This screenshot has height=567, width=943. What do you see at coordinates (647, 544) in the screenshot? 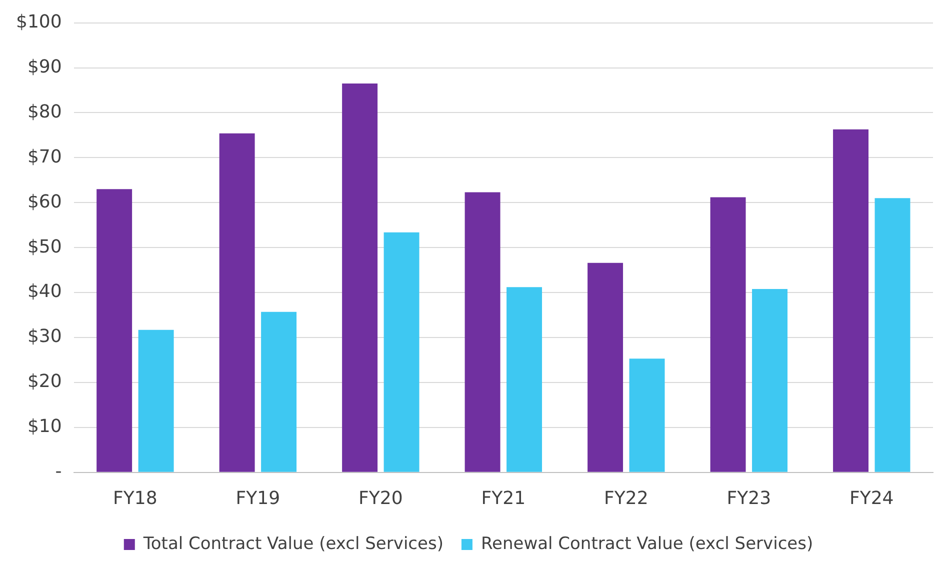
I see `legend-label: Renewal Contract Value (excl Services)` at bounding box center [647, 544].